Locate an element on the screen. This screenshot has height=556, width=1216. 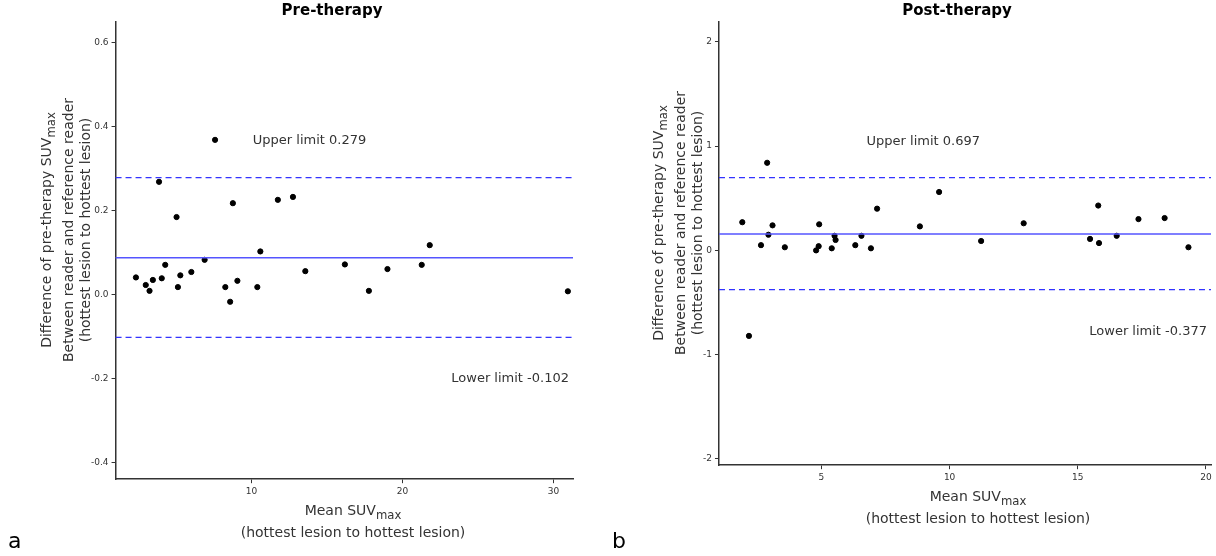
chart-title: Post-therapy is located at coordinates (957, 9).